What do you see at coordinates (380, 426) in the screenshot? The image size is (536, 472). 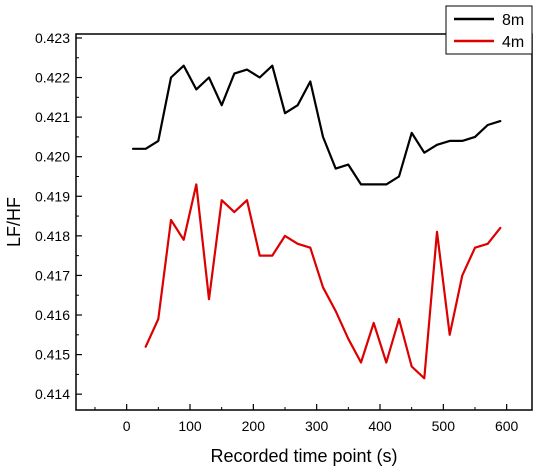 I see `x-tick-label: 400` at bounding box center [380, 426].